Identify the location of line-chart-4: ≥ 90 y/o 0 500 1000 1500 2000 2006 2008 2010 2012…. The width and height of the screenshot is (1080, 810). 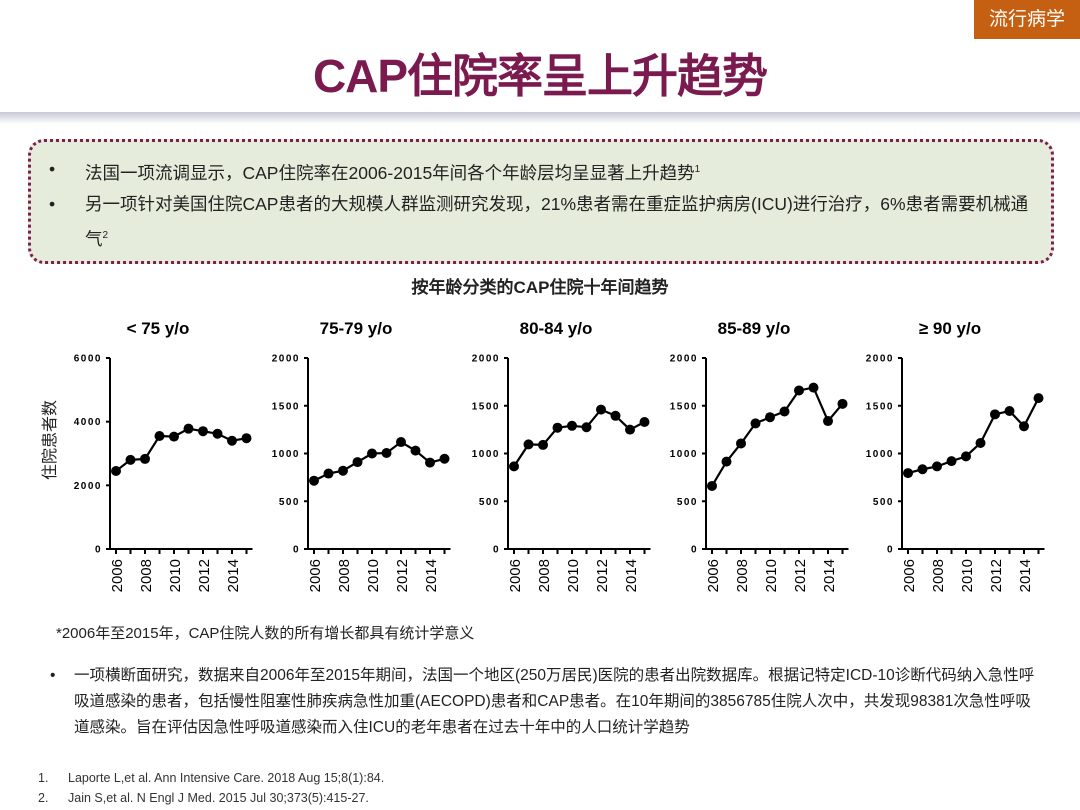
(955, 455).